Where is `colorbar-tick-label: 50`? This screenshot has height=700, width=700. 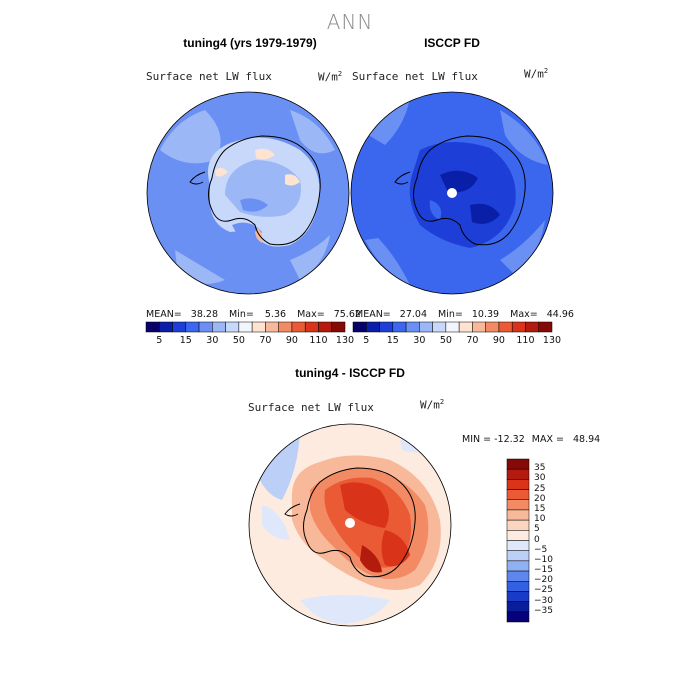
colorbar-tick-label: 50 is located at coordinates (238, 340).